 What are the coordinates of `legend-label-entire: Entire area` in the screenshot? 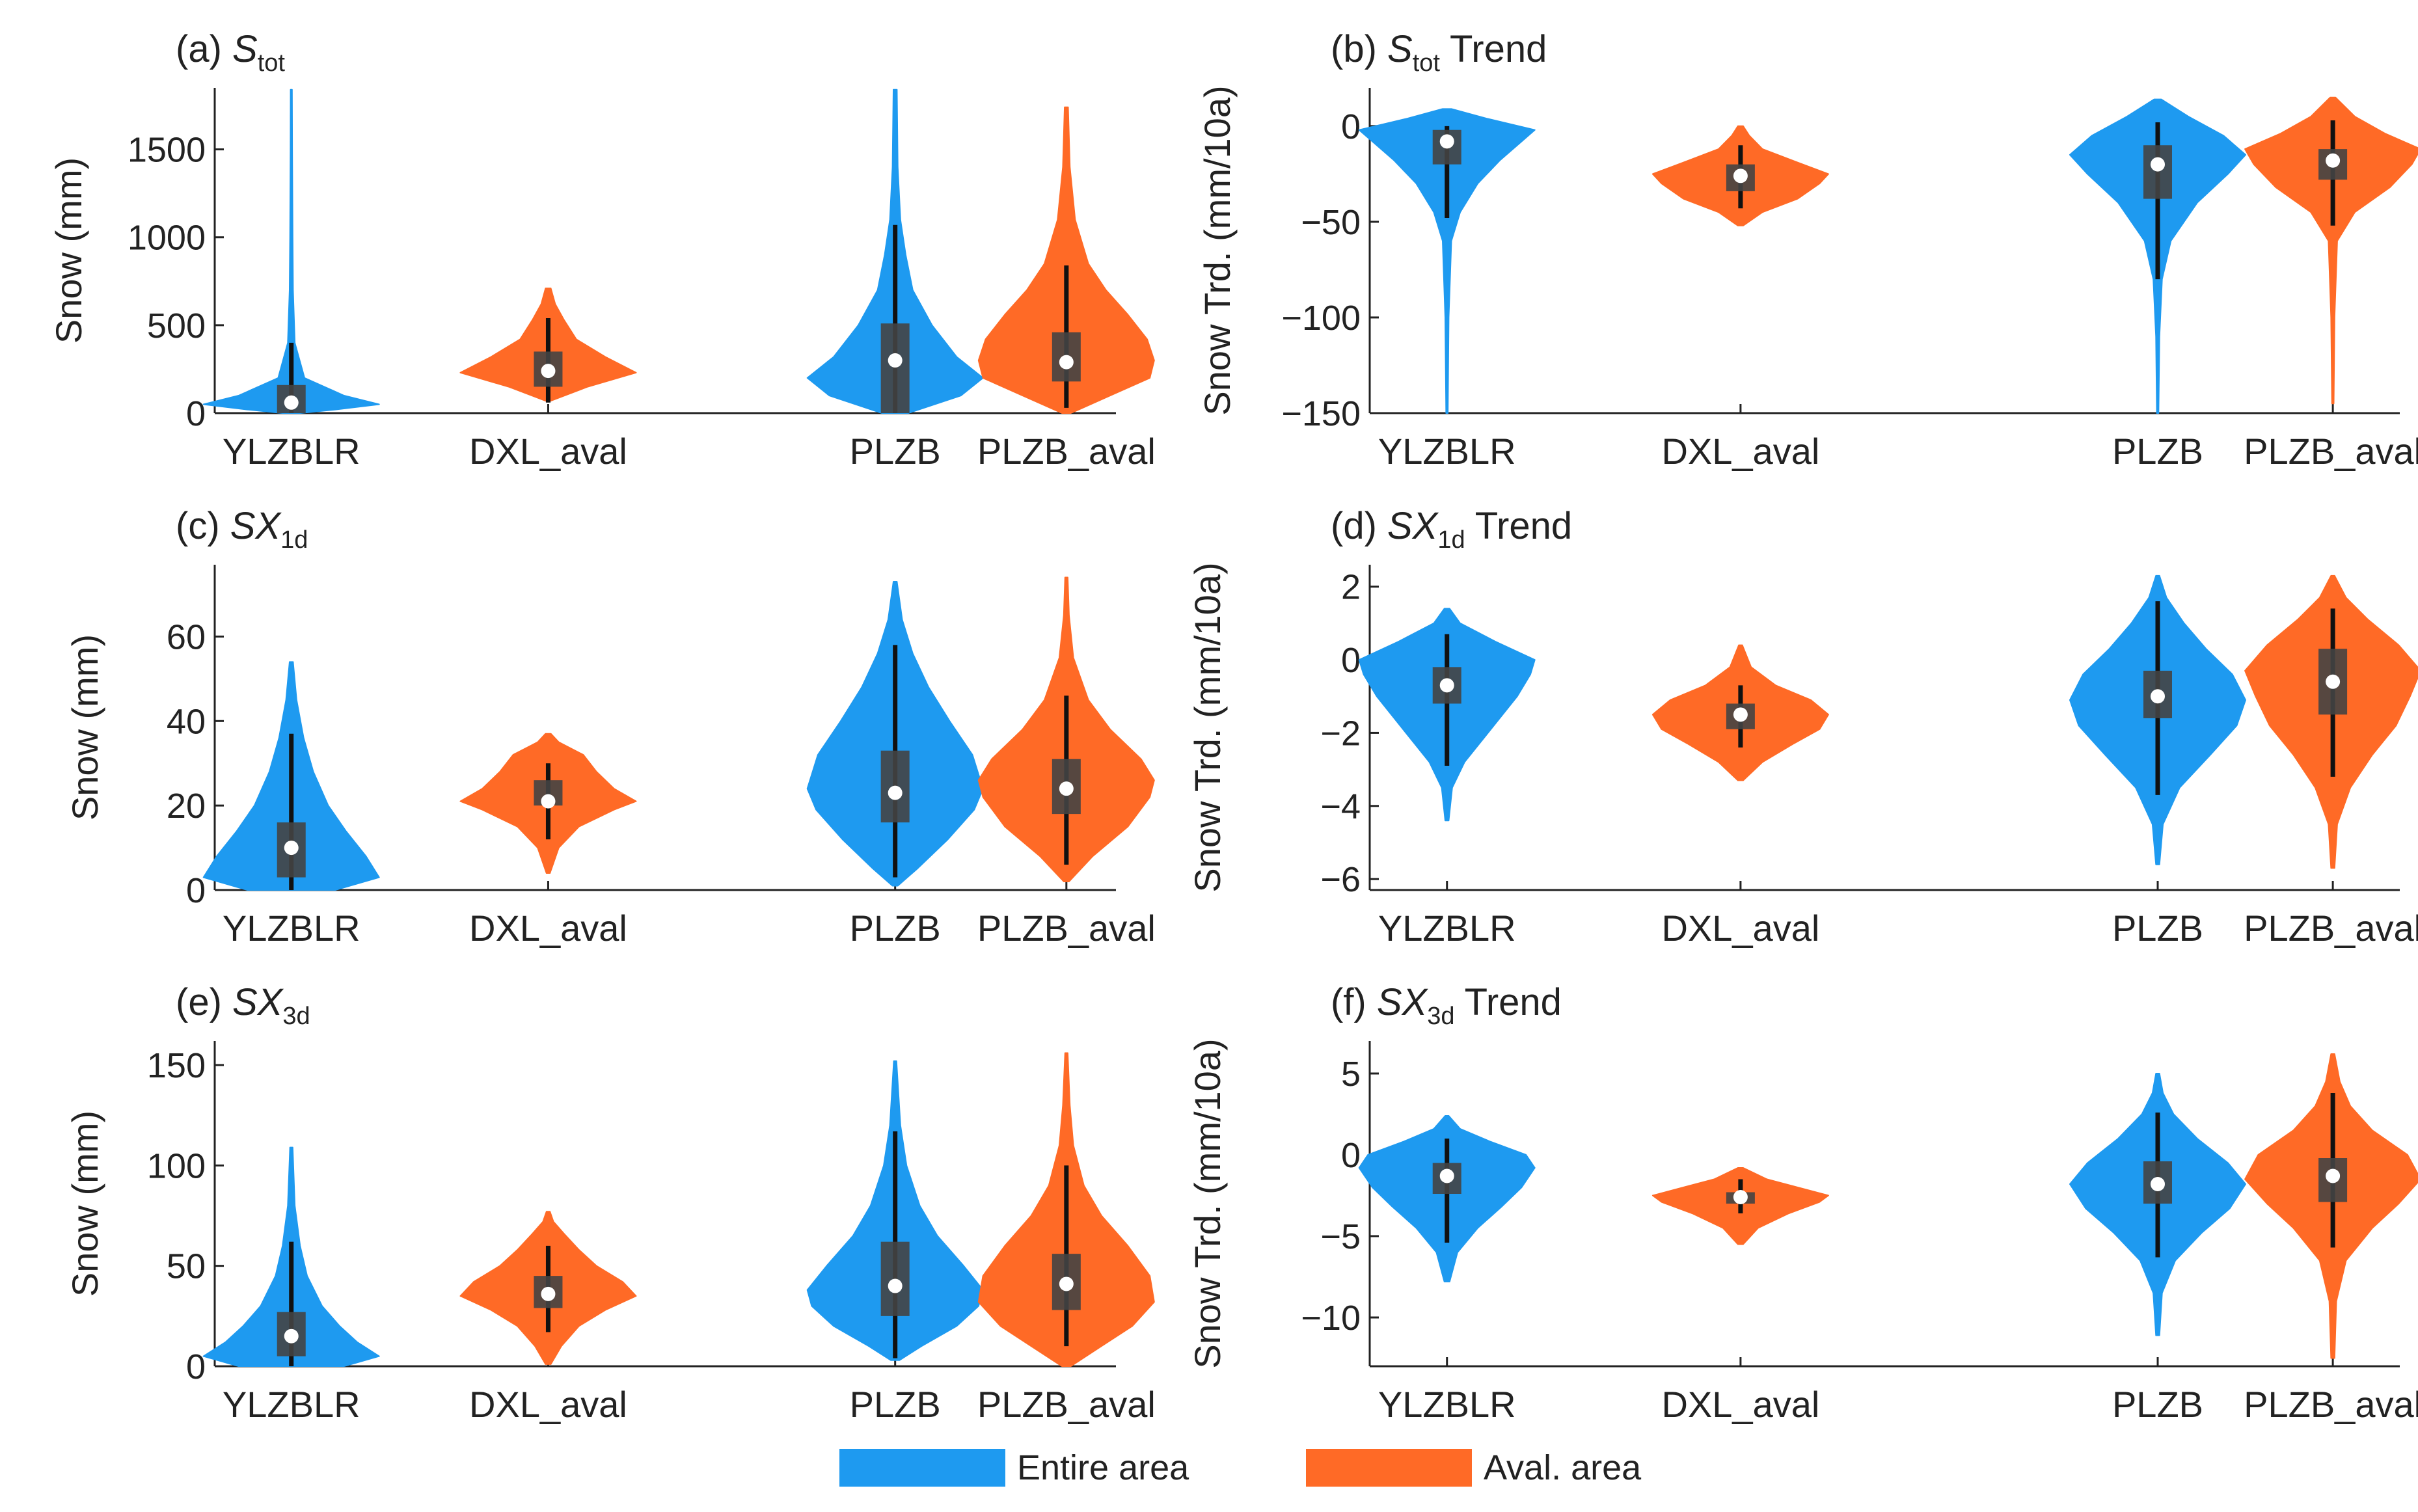 It's located at (1103, 1467).